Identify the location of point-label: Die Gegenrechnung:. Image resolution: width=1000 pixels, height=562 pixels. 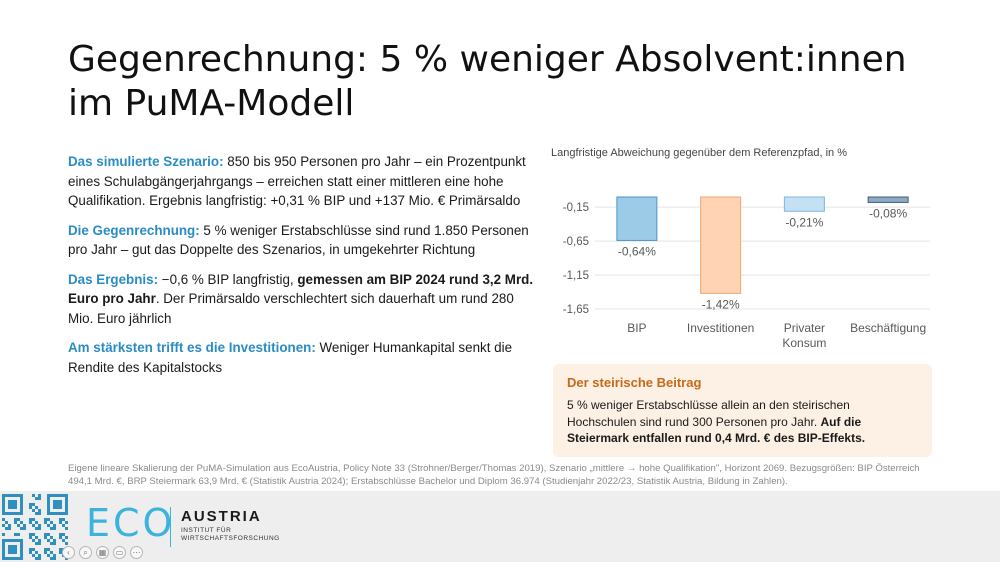
(134, 230).